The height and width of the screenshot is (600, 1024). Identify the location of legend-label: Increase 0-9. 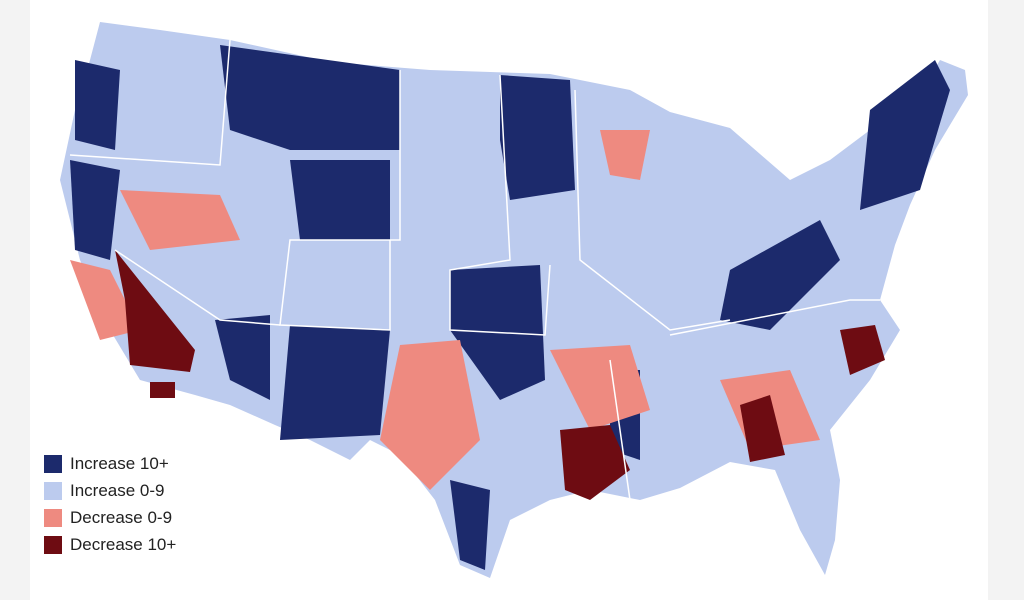
(117, 490).